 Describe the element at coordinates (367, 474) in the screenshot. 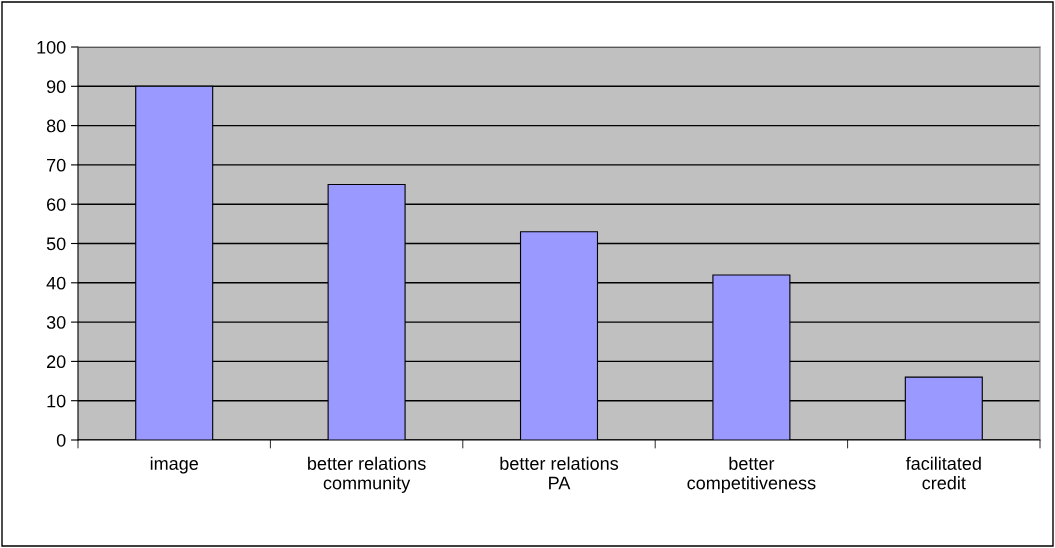

I see `x-tick-label: better relations community` at that location.